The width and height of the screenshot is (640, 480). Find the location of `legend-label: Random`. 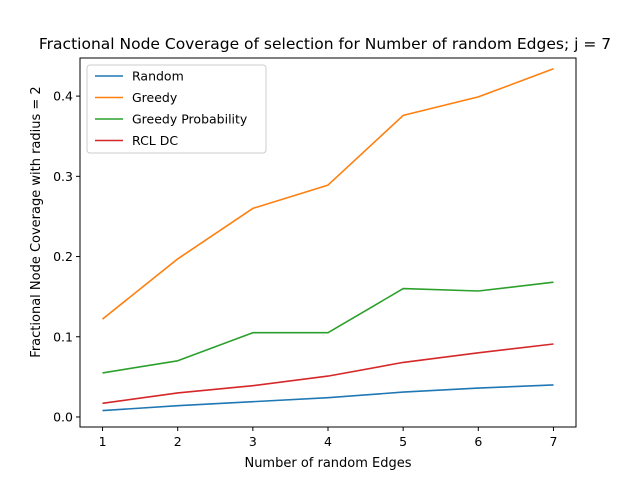

legend-label: Random is located at coordinates (158, 76).